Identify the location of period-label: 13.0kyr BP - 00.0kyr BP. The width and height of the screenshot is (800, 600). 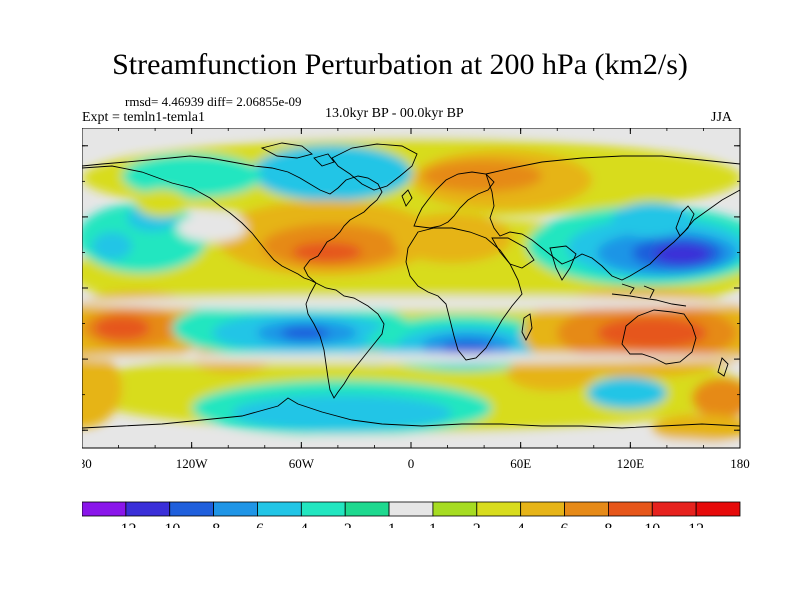
(394, 113).